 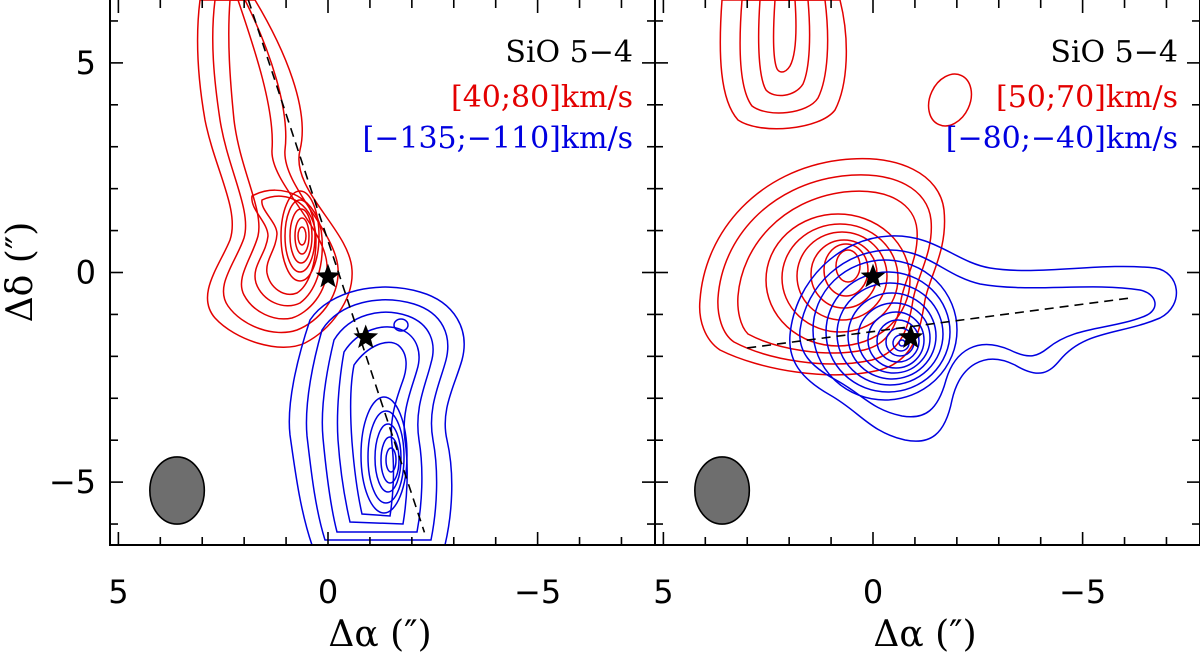 What do you see at coordinates (72, 482) in the screenshot?
I see `y-tick-label: −5` at bounding box center [72, 482].